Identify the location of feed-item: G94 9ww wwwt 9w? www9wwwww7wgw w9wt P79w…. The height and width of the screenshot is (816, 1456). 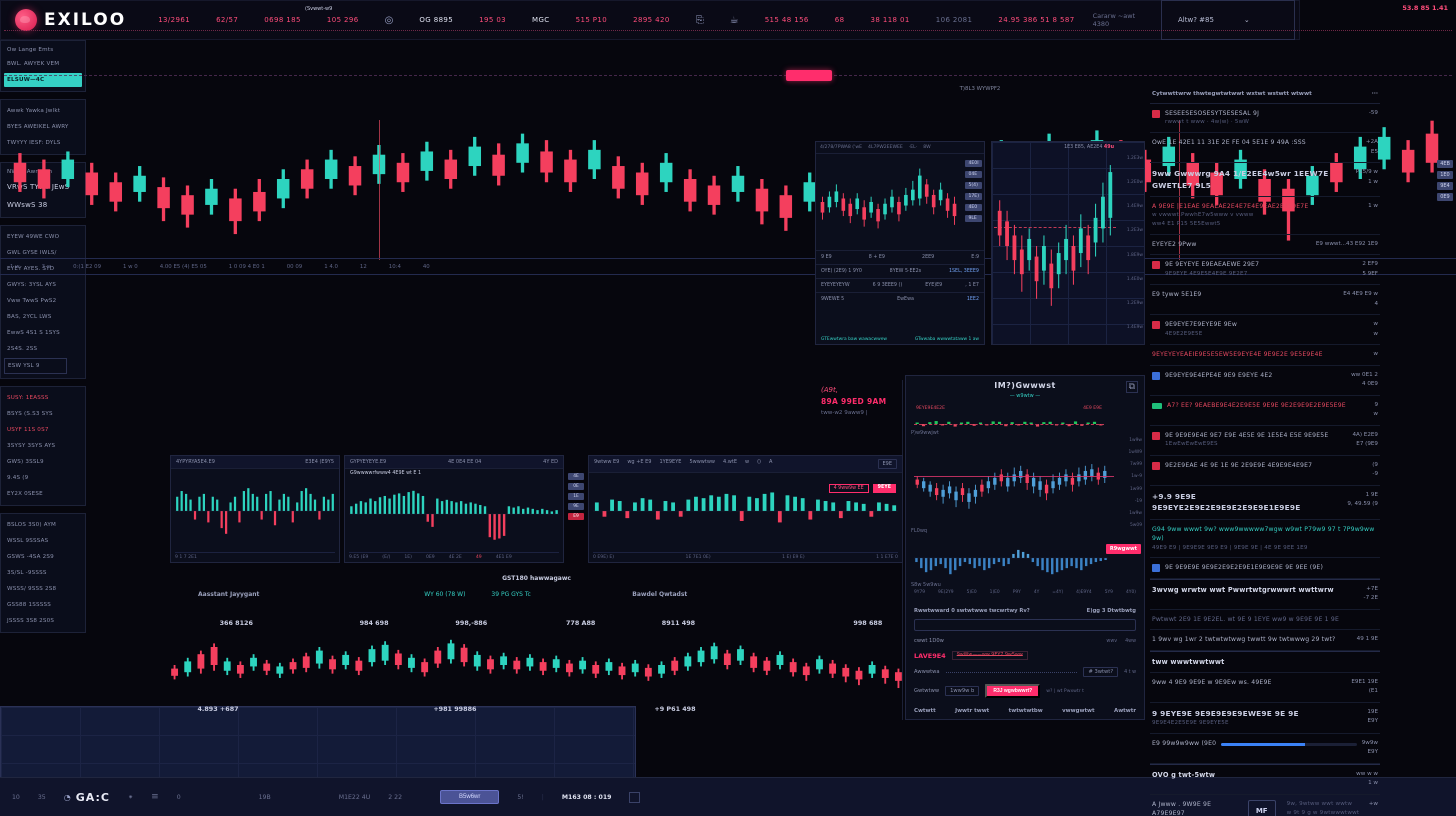
(1265, 539).